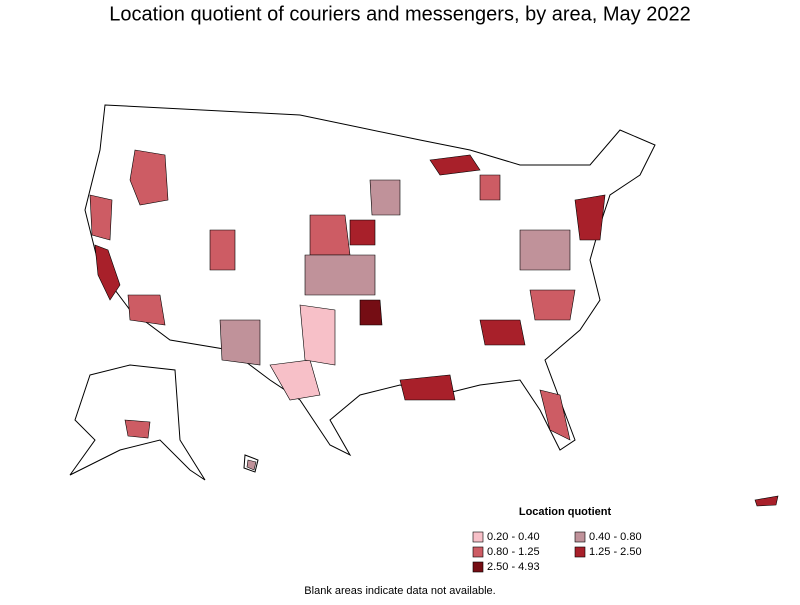 The height and width of the screenshot is (605, 800). Describe the element at coordinates (399, 591) in the screenshot. I see `footnote: Blank areas indicate data not available.` at that location.